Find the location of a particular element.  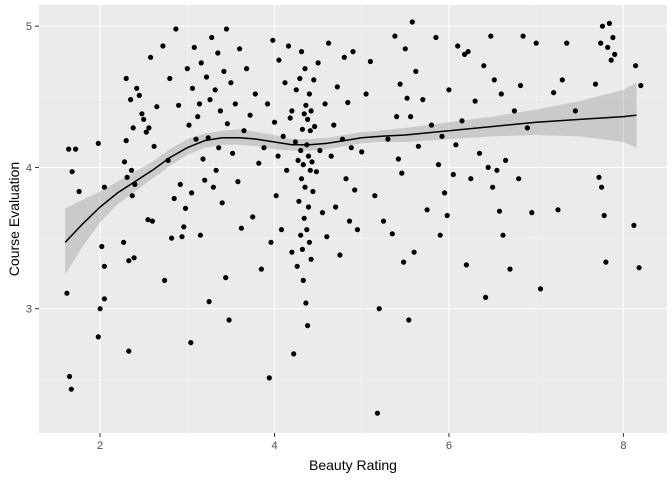

x-tick-label: 2 is located at coordinates (100, 446).